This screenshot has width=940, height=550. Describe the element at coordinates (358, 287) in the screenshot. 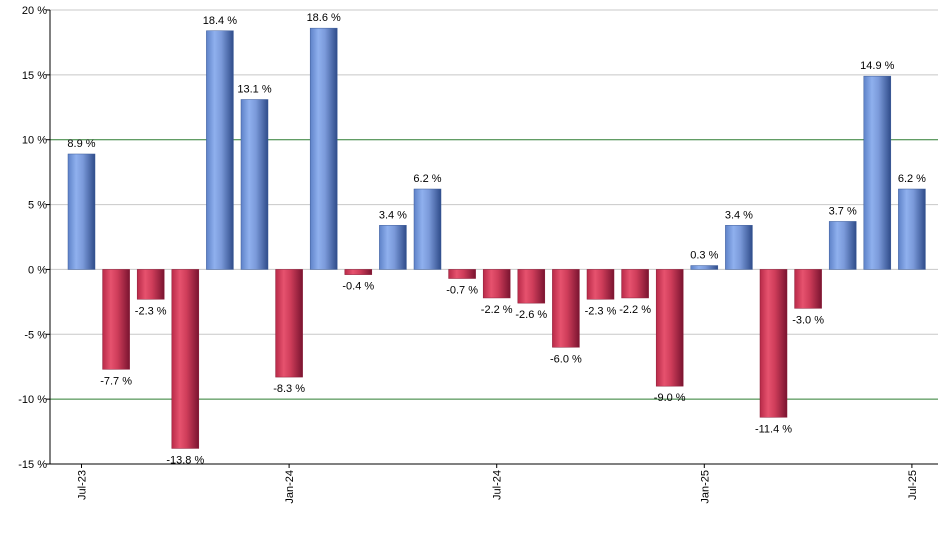

I see `data-label: -0.4 %` at that location.